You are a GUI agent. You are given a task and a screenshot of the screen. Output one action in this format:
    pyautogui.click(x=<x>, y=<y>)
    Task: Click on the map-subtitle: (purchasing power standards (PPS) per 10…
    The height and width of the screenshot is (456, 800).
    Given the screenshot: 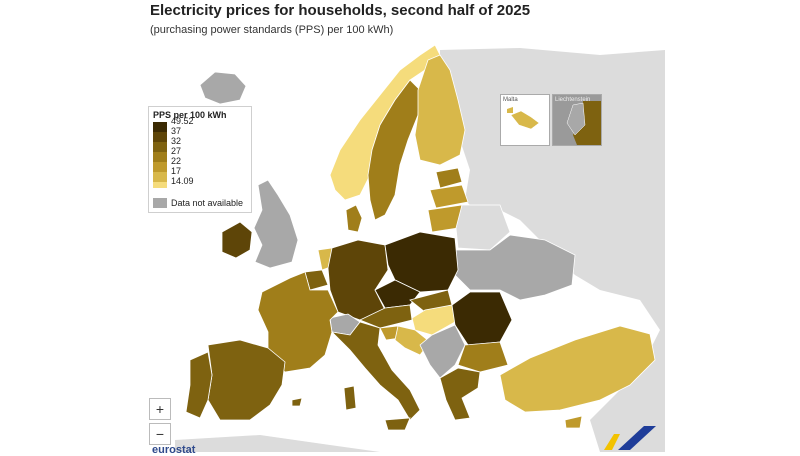 What is the action you would take?
    pyautogui.click(x=272, y=30)
    